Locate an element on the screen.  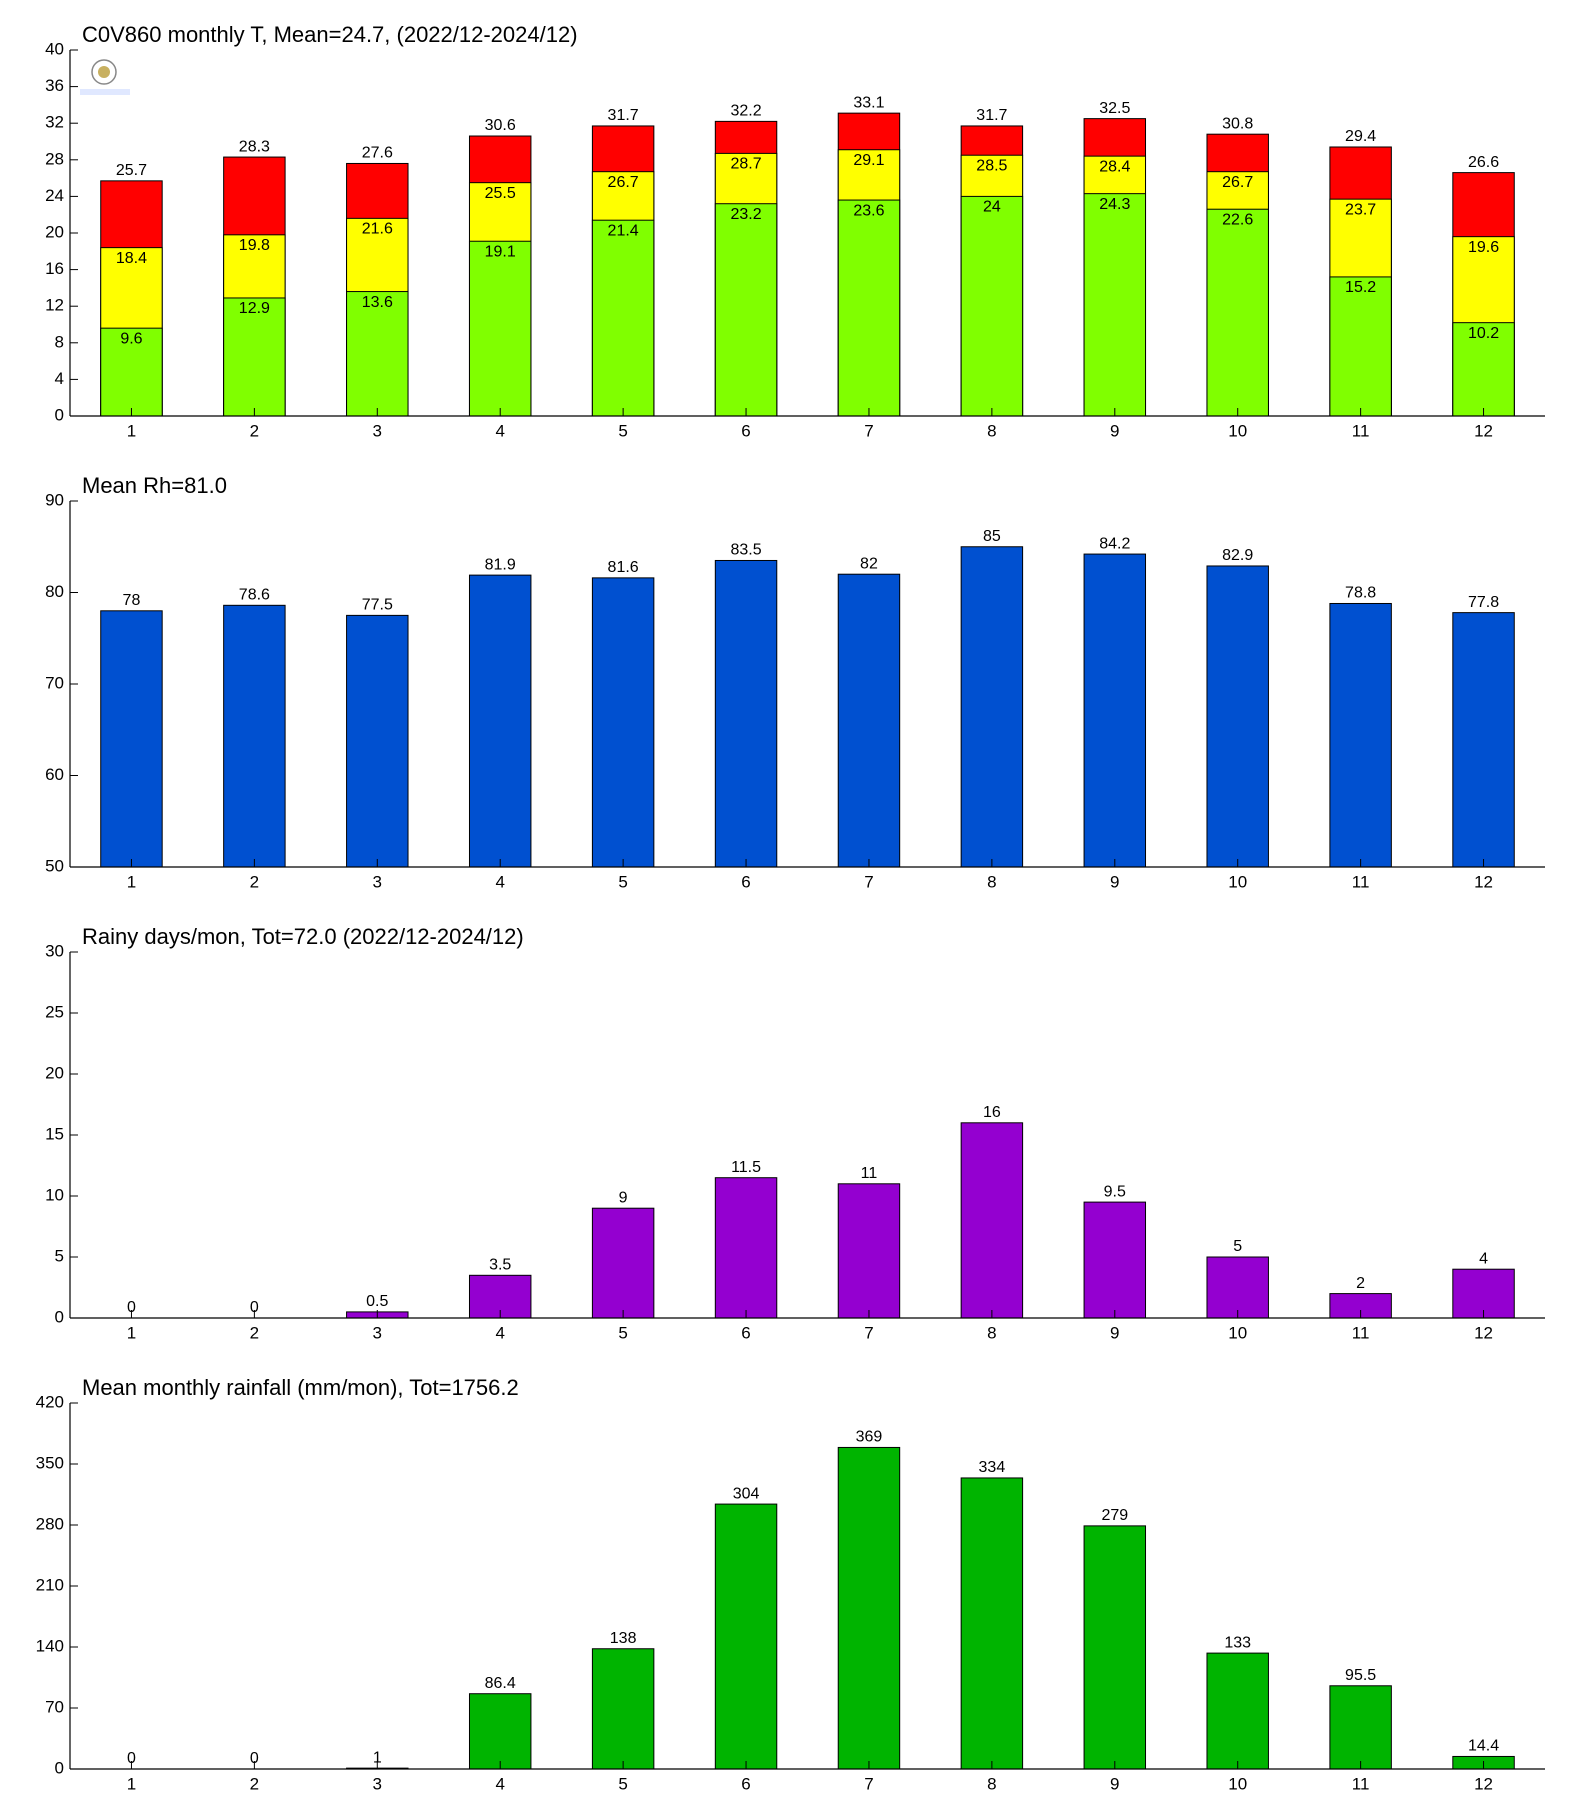
value-label: 16 is located at coordinates (992, 1112).